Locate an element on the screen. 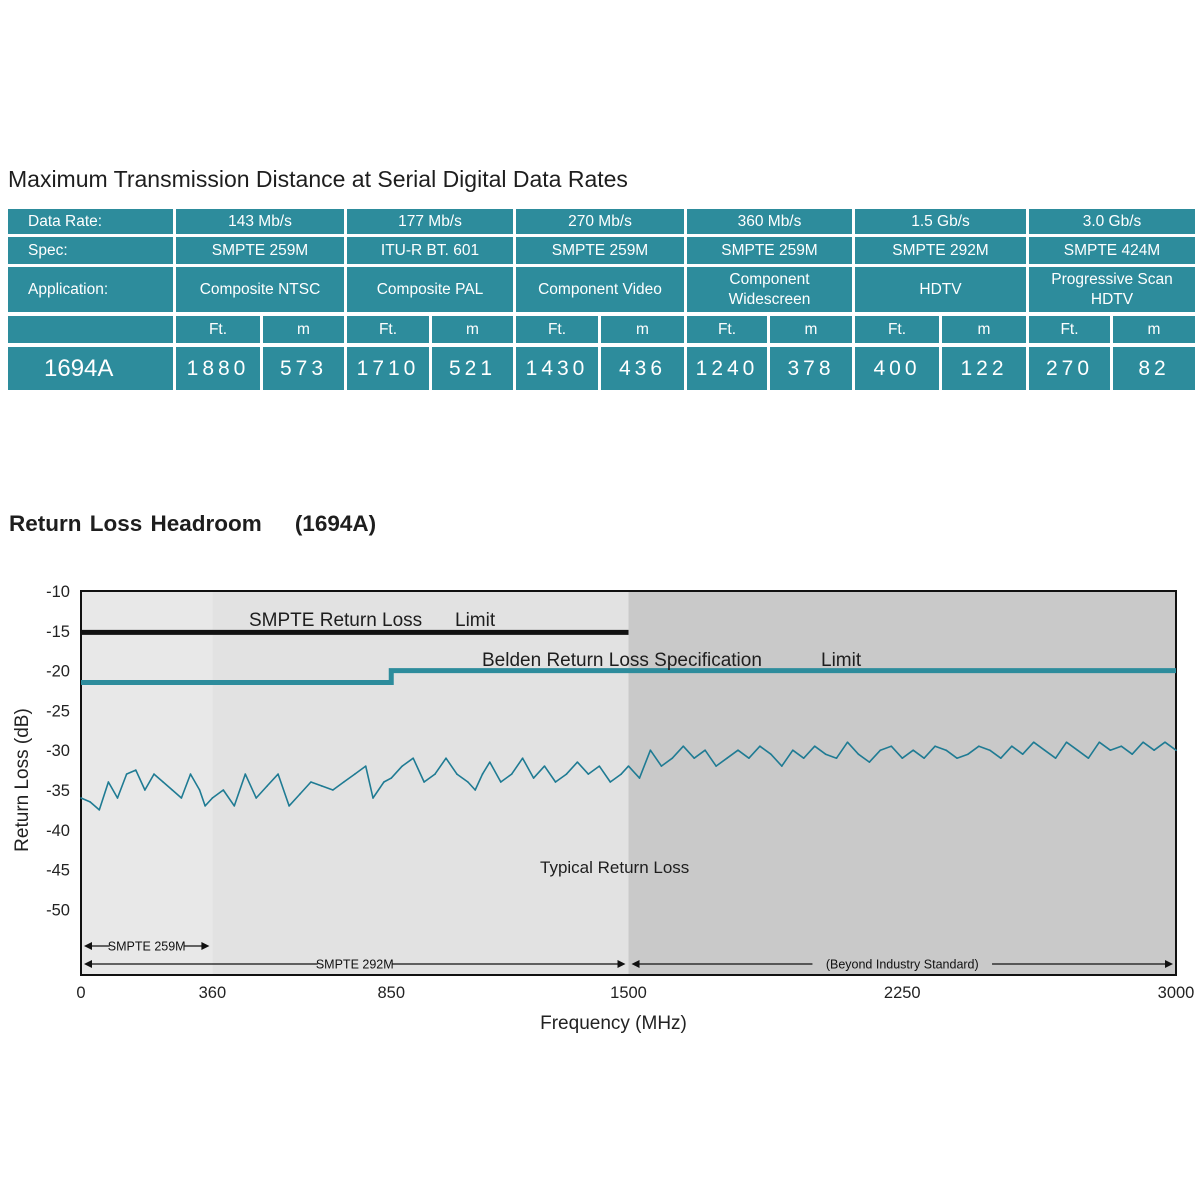 This screenshot has height=1200, width=1200. data-rate-cell: 143 Mb/s is located at coordinates (260, 221).